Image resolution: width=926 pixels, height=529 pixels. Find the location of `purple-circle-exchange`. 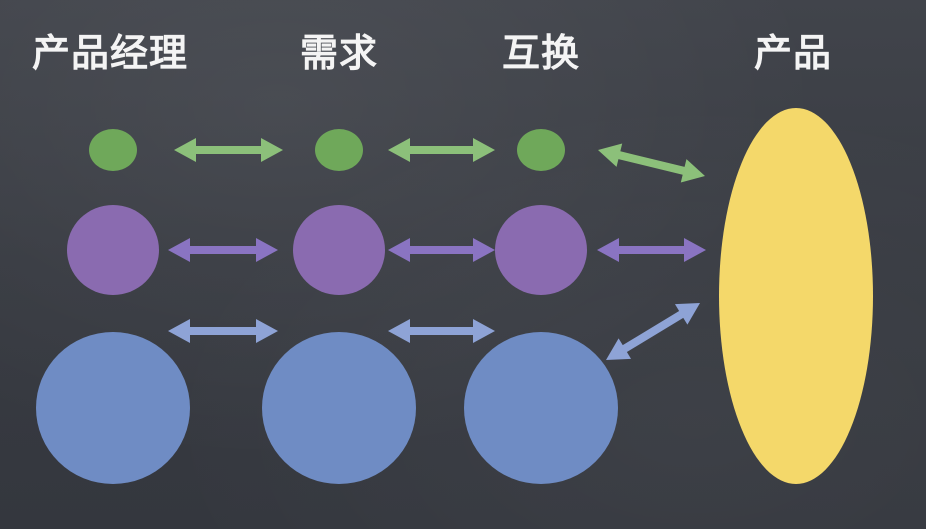

purple-circle-exchange is located at coordinates (541, 250).